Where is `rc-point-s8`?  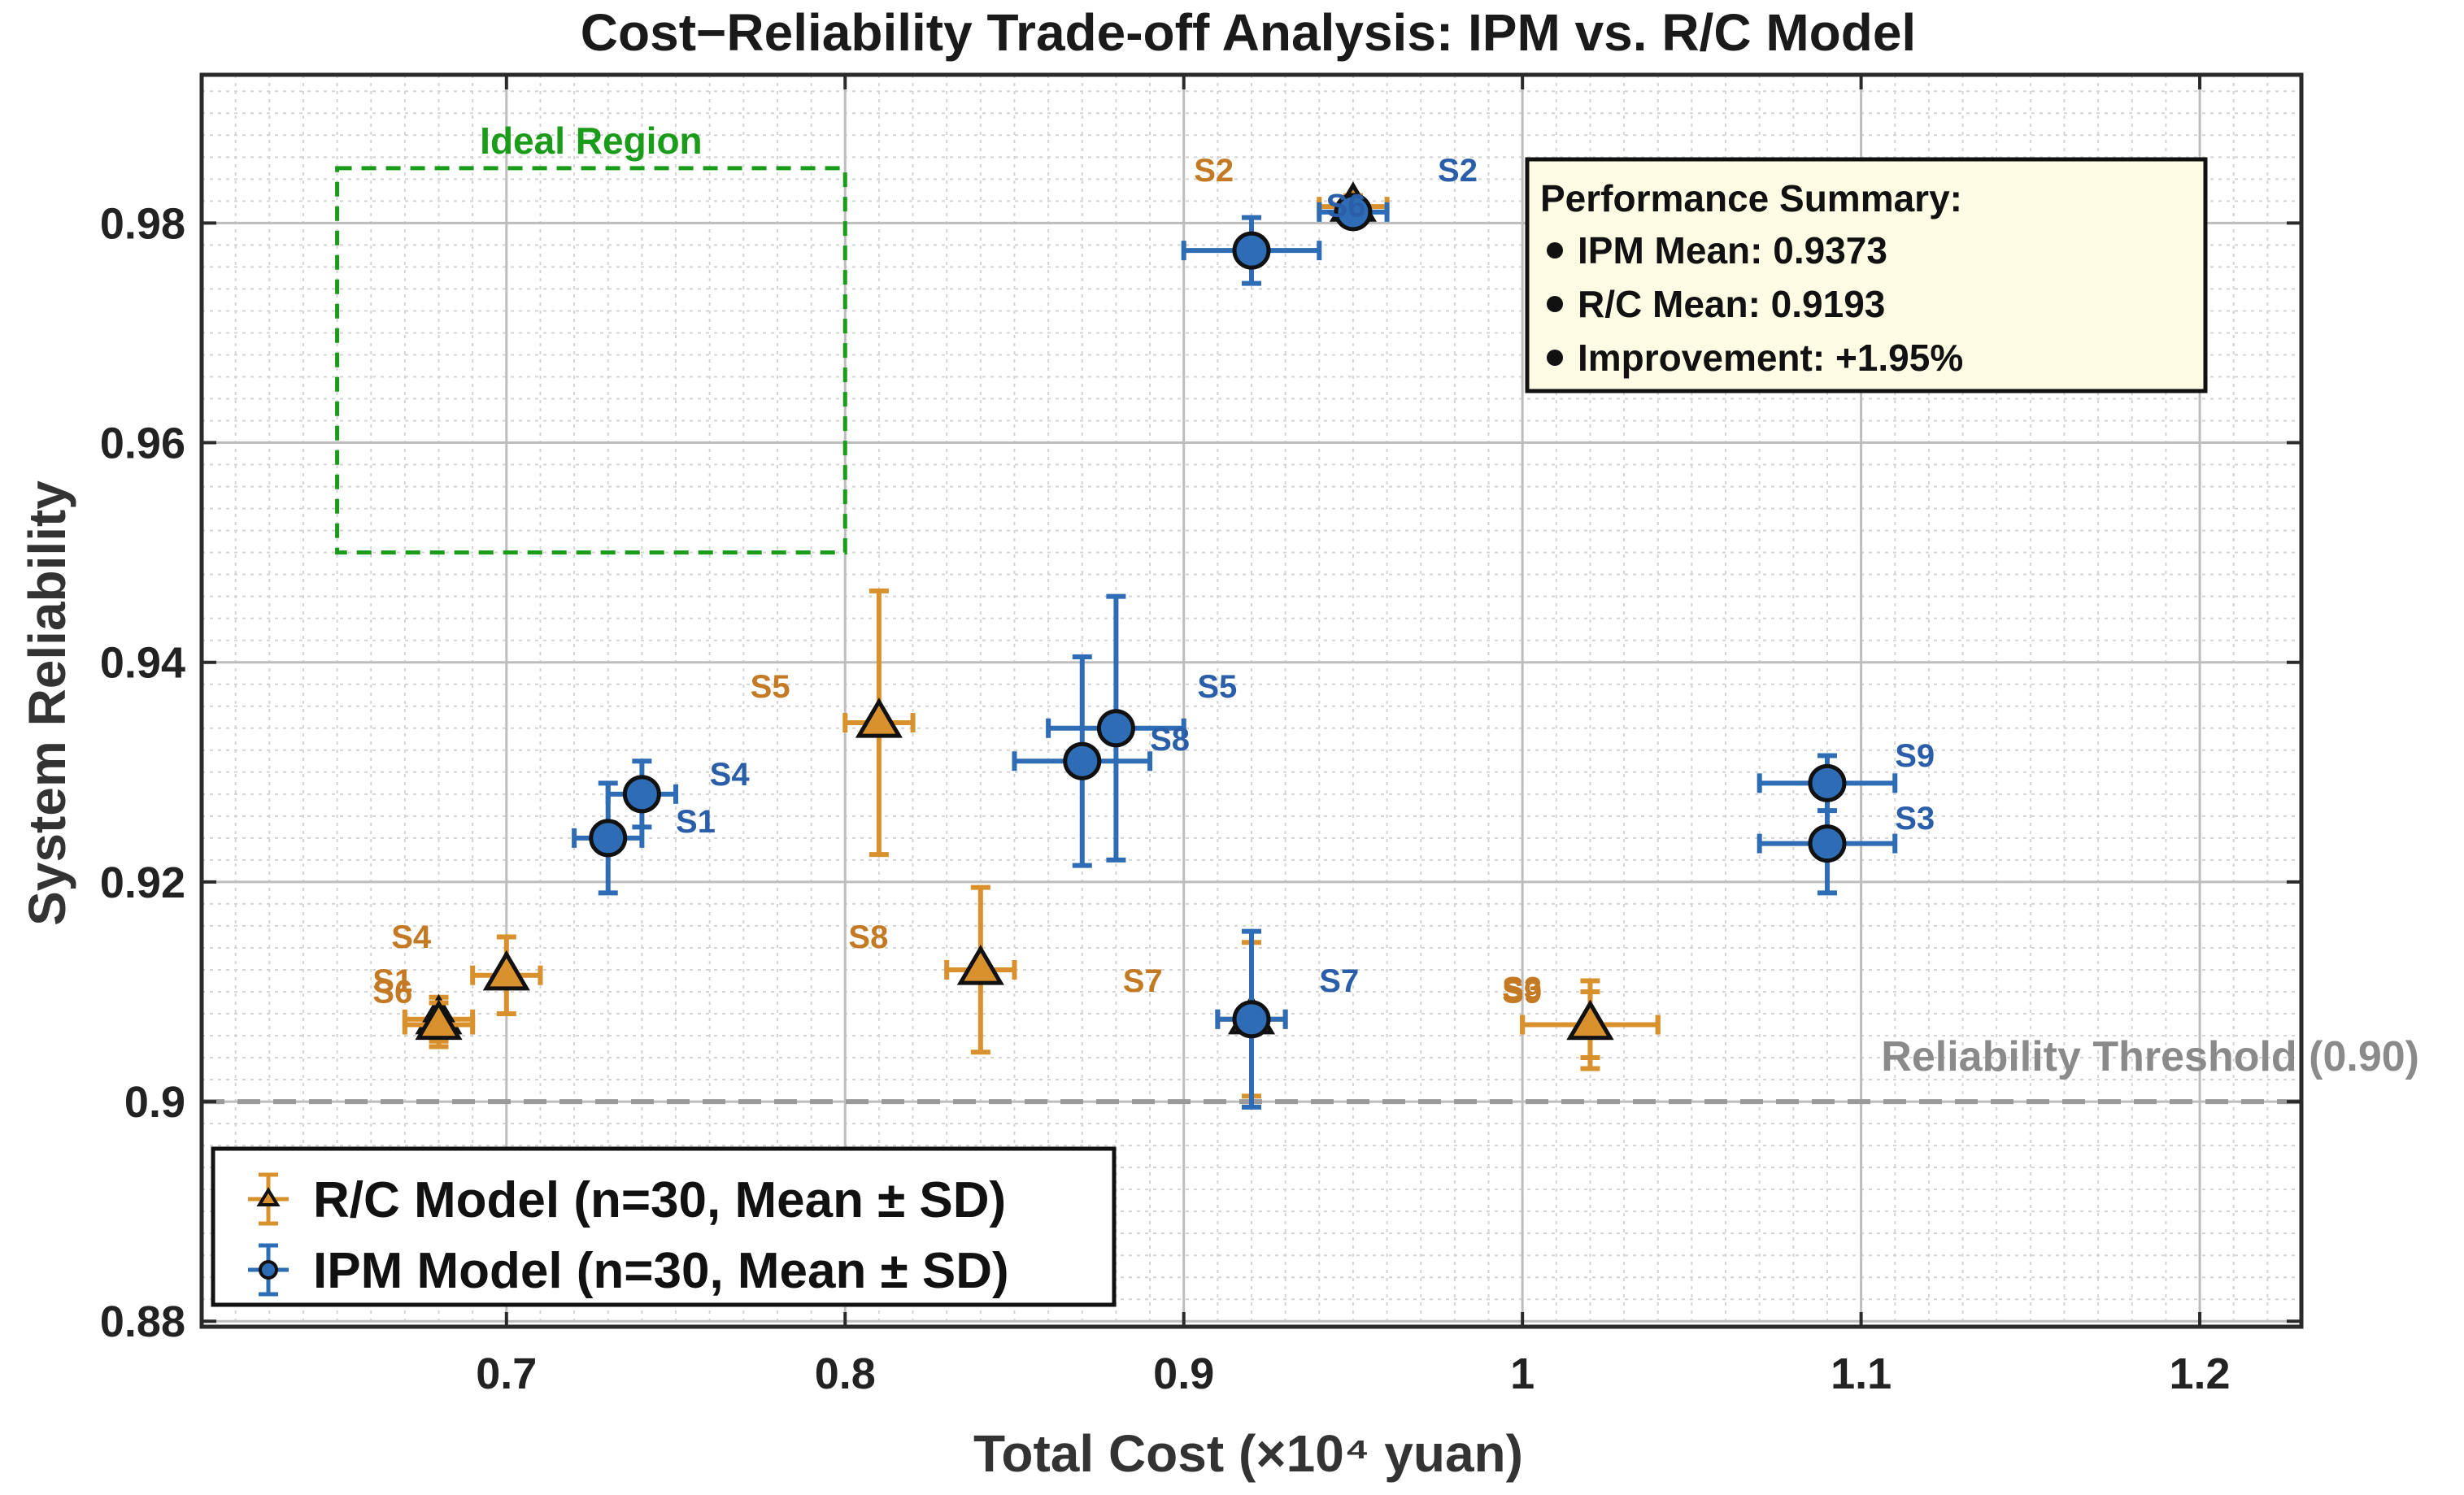 rc-point-s8 is located at coordinates (980, 969).